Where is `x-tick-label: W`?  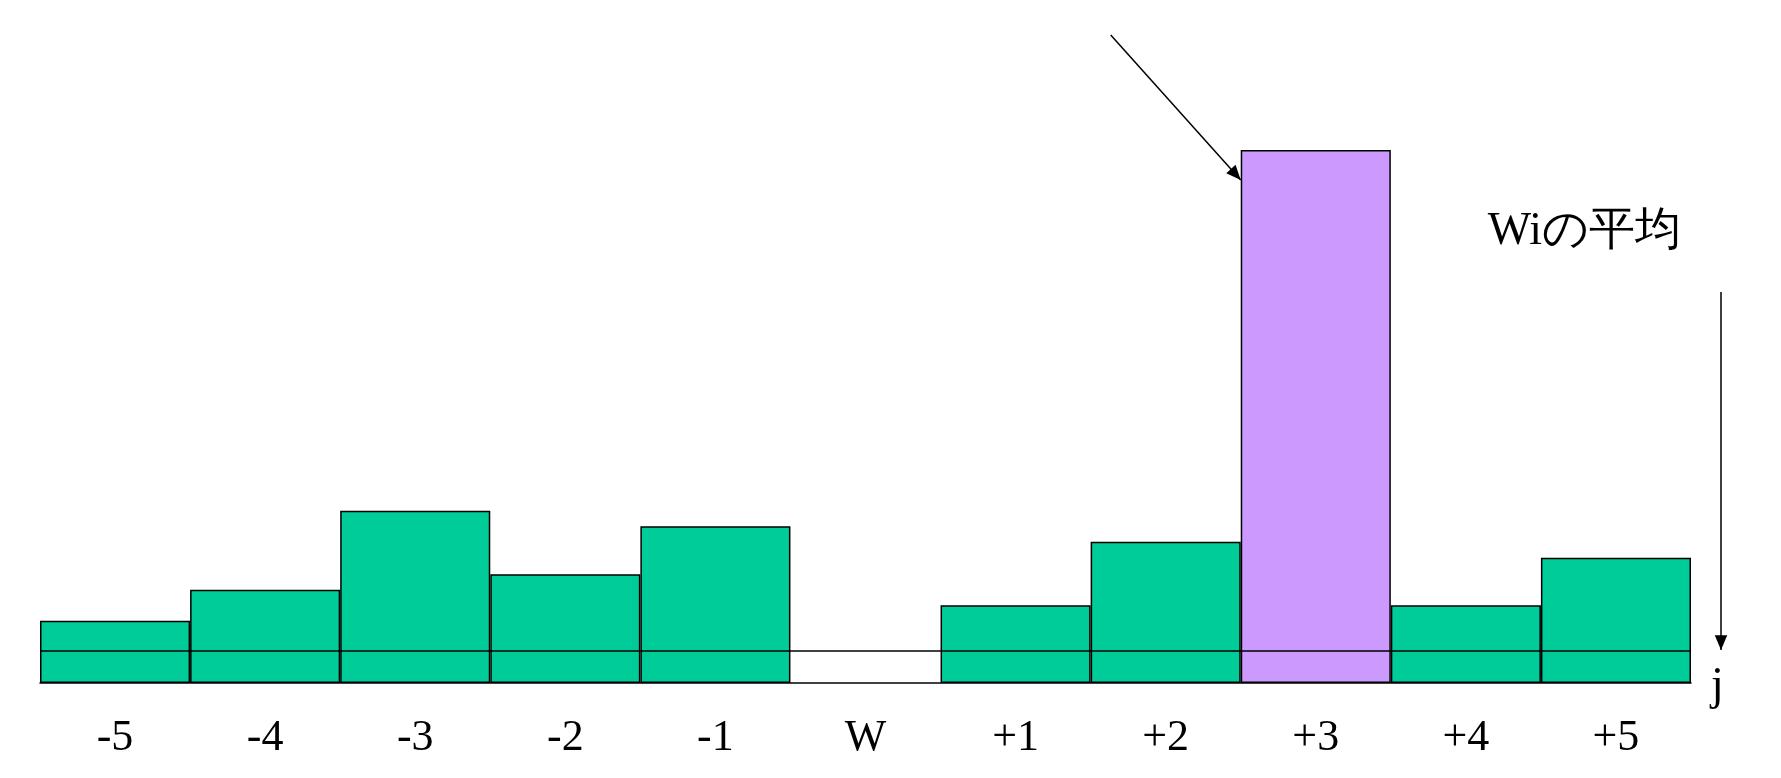
x-tick-label: W is located at coordinates (865, 735).